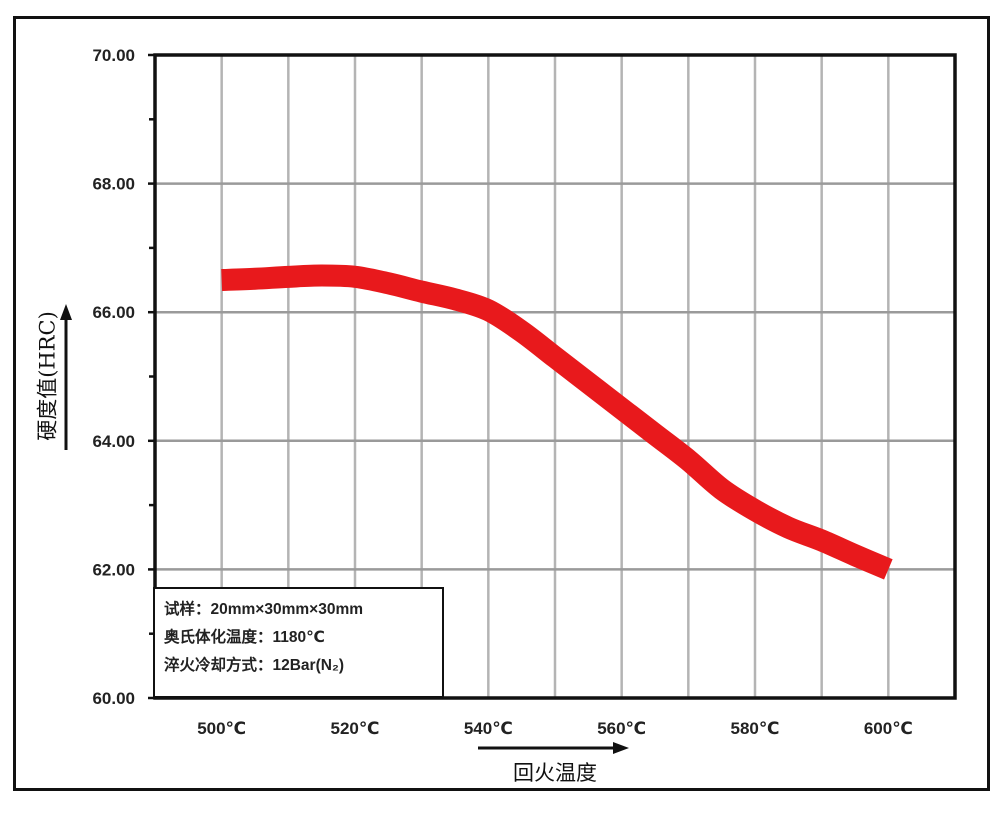 This screenshot has height=815, width=1008. I want to click on y-axis-label: 硬度值(HRC), so click(48, 376).